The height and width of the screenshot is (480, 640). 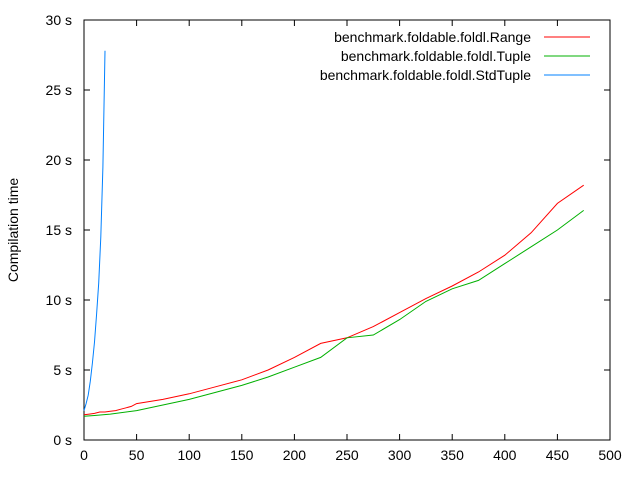 What do you see at coordinates (59, 160) in the screenshot?
I see `y-tick-label: 20 s` at bounding box center [59, 160].